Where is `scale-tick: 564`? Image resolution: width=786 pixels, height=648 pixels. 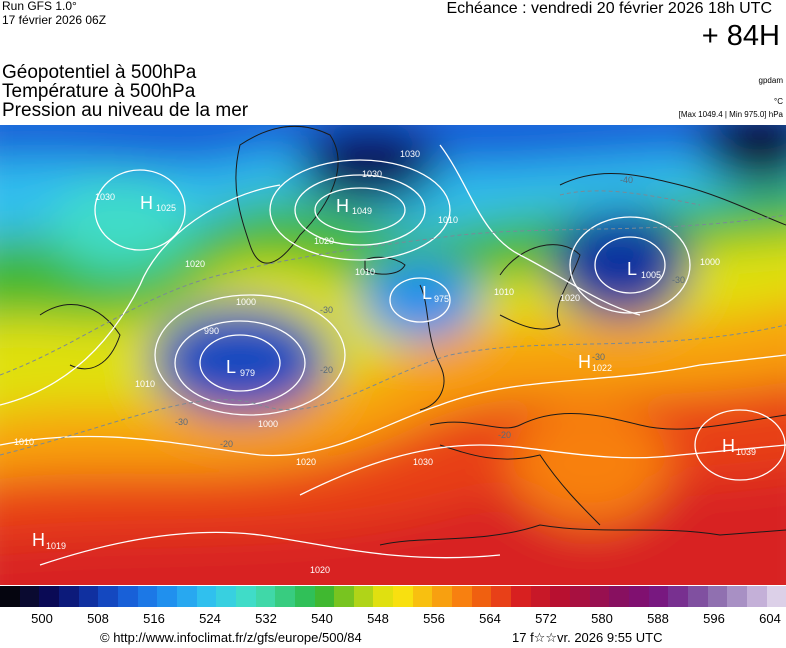
scale-tick: 564 is located at coordinates (490, 618).